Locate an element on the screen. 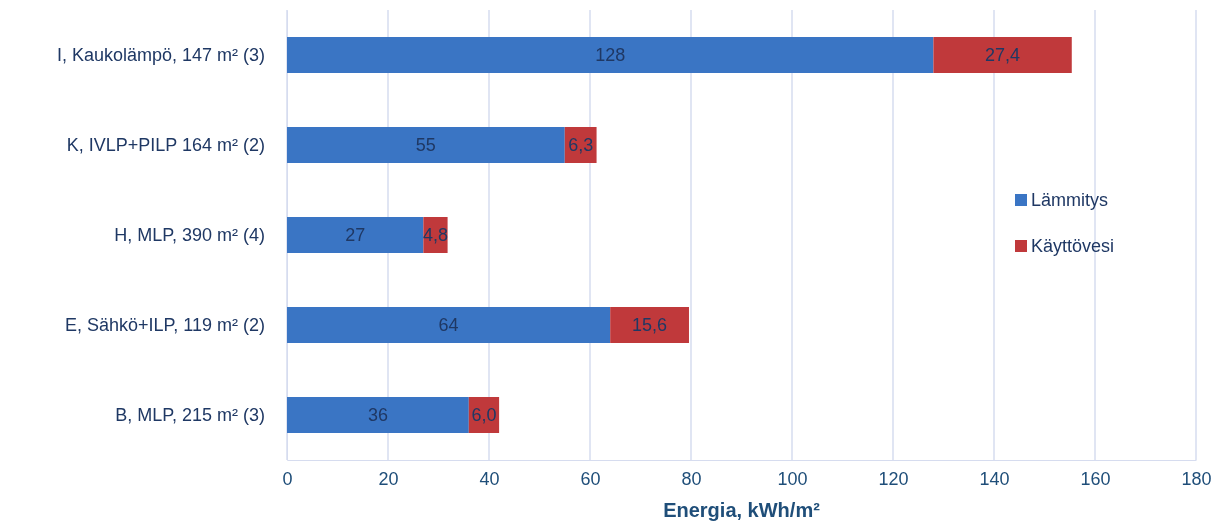  y-tick-label: B, MLP, 215 m² (3) is located at coordinates (190, 414).